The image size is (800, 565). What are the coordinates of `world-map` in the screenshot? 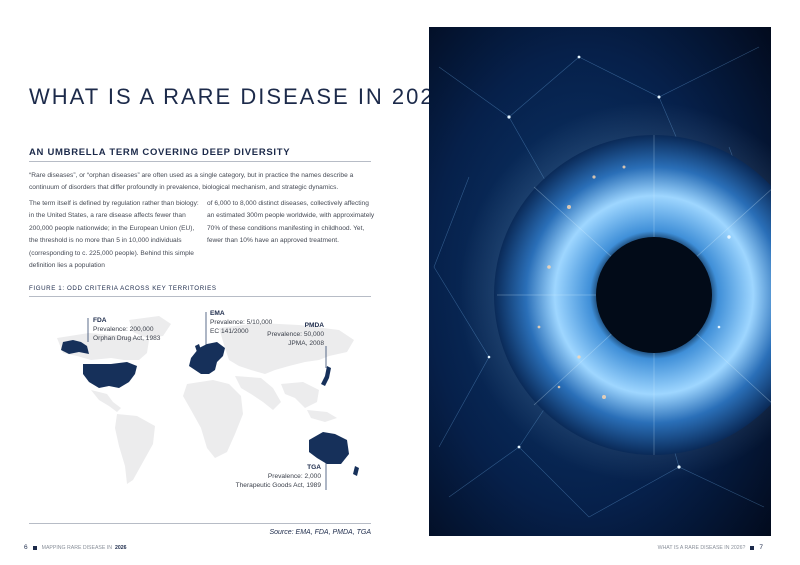 It's located at (208, 401).